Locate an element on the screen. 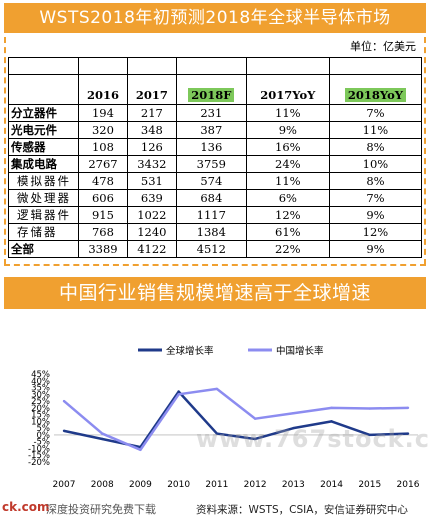  table-cell: 768 is located at coordinates (103, 232).